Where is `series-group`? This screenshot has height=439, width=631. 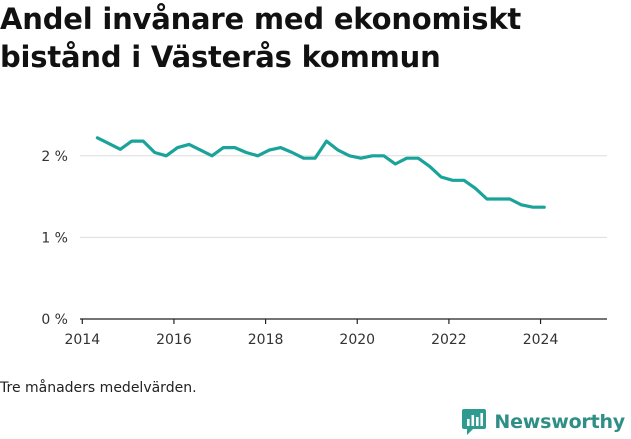
series-group is located at coordinates (320, 172).